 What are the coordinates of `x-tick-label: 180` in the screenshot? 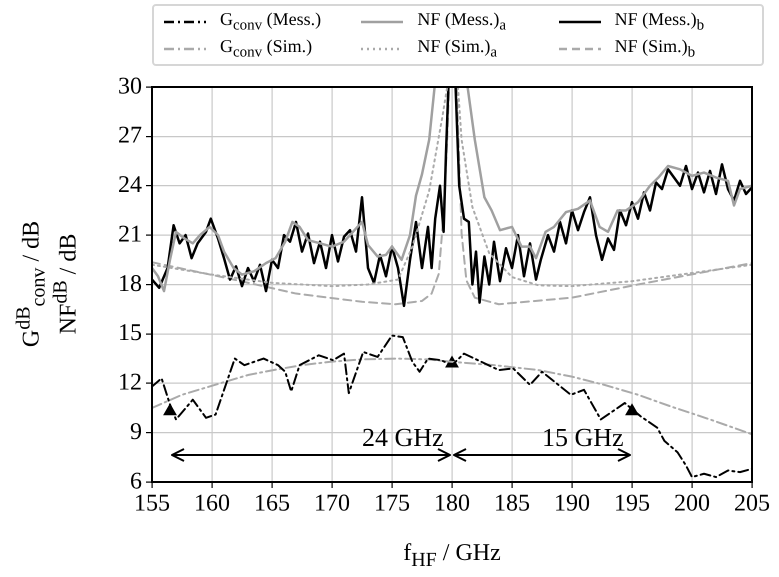 It's located at (452, 503).